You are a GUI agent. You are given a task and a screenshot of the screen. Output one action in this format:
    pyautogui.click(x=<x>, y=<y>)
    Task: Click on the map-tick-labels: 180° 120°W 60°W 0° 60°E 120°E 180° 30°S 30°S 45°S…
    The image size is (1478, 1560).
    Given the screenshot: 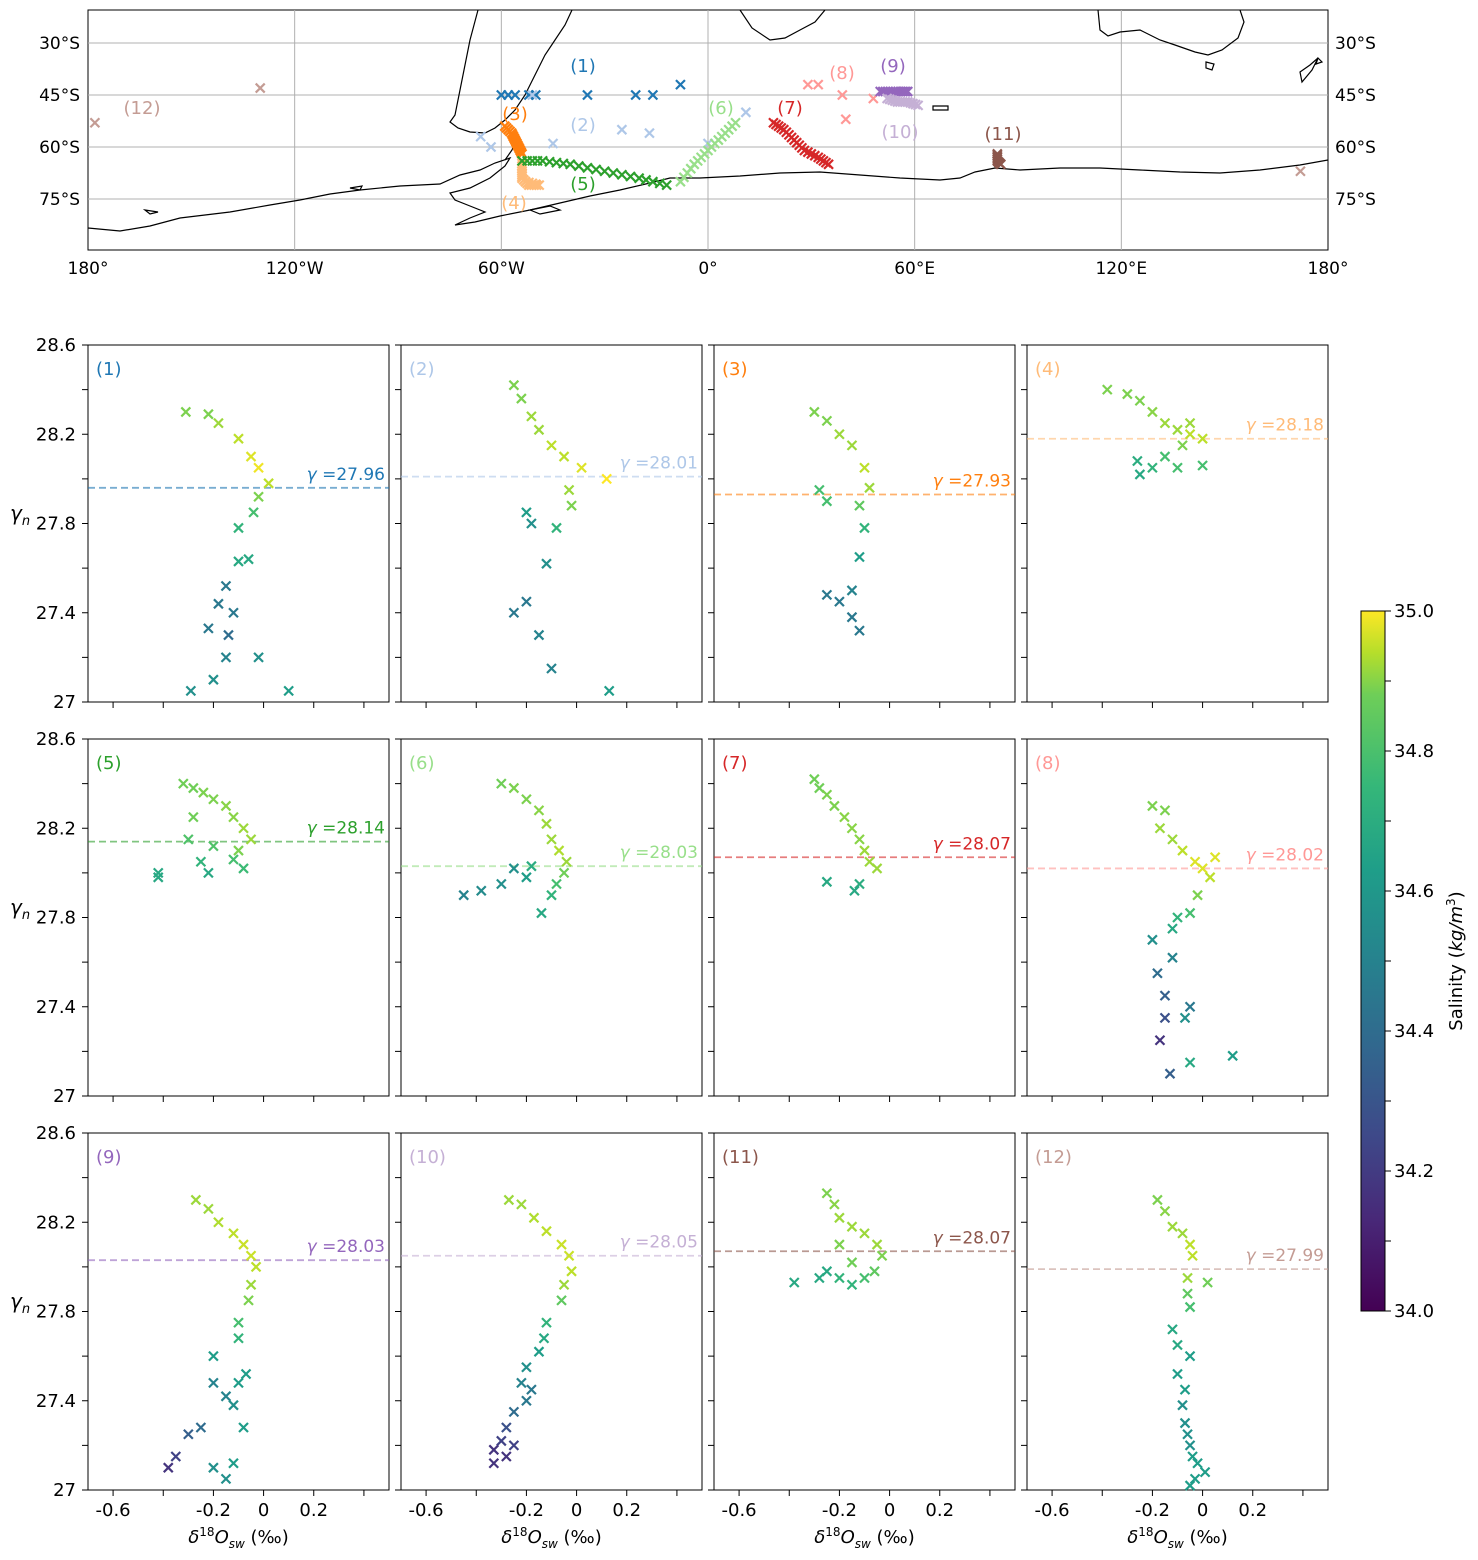 What is the action you would take?
    pyautogui.click(x=707, y=156)
    